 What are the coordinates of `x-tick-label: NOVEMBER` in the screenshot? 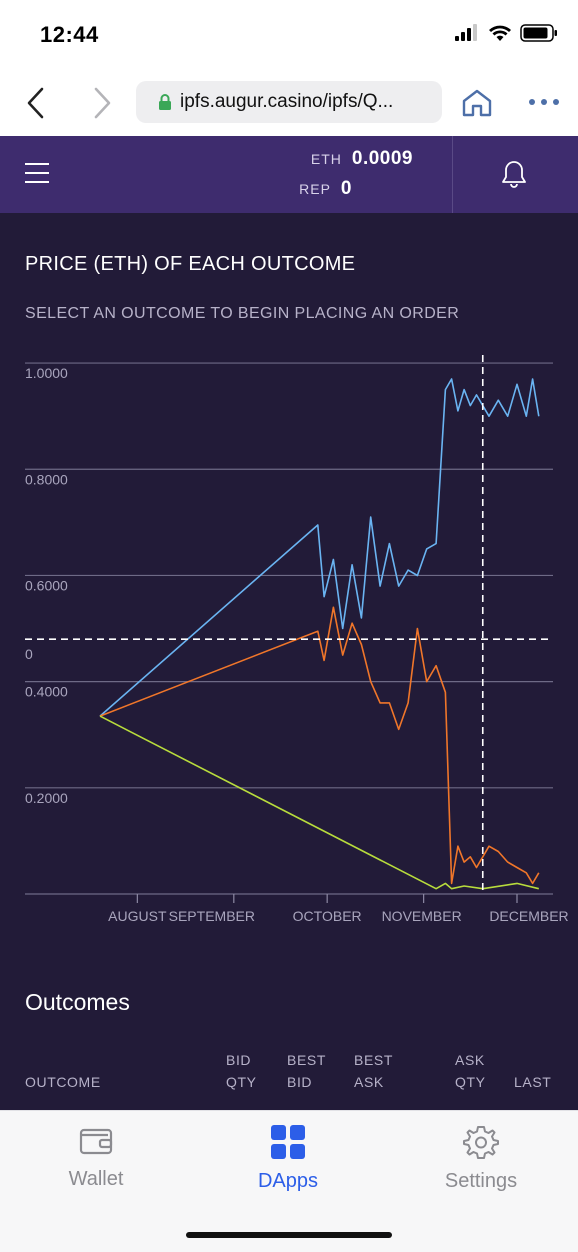 It's located at (422, 916).